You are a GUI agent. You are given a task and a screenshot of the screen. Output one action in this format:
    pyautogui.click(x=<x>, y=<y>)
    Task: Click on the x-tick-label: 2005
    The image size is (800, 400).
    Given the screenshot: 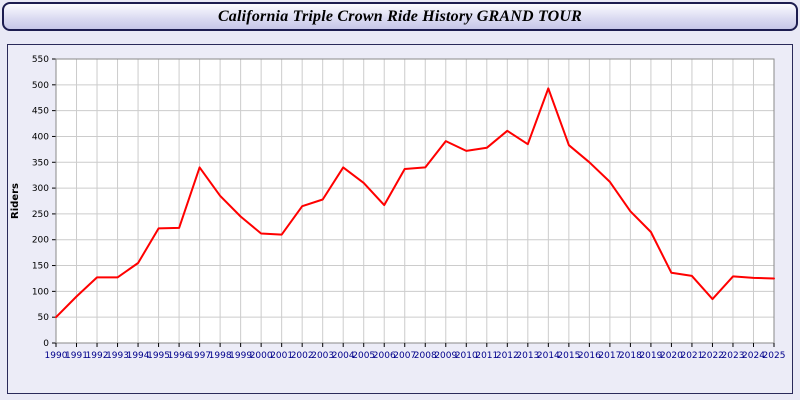 What is the action you would take?
    pyautogui.click(x=363, y=356)
    